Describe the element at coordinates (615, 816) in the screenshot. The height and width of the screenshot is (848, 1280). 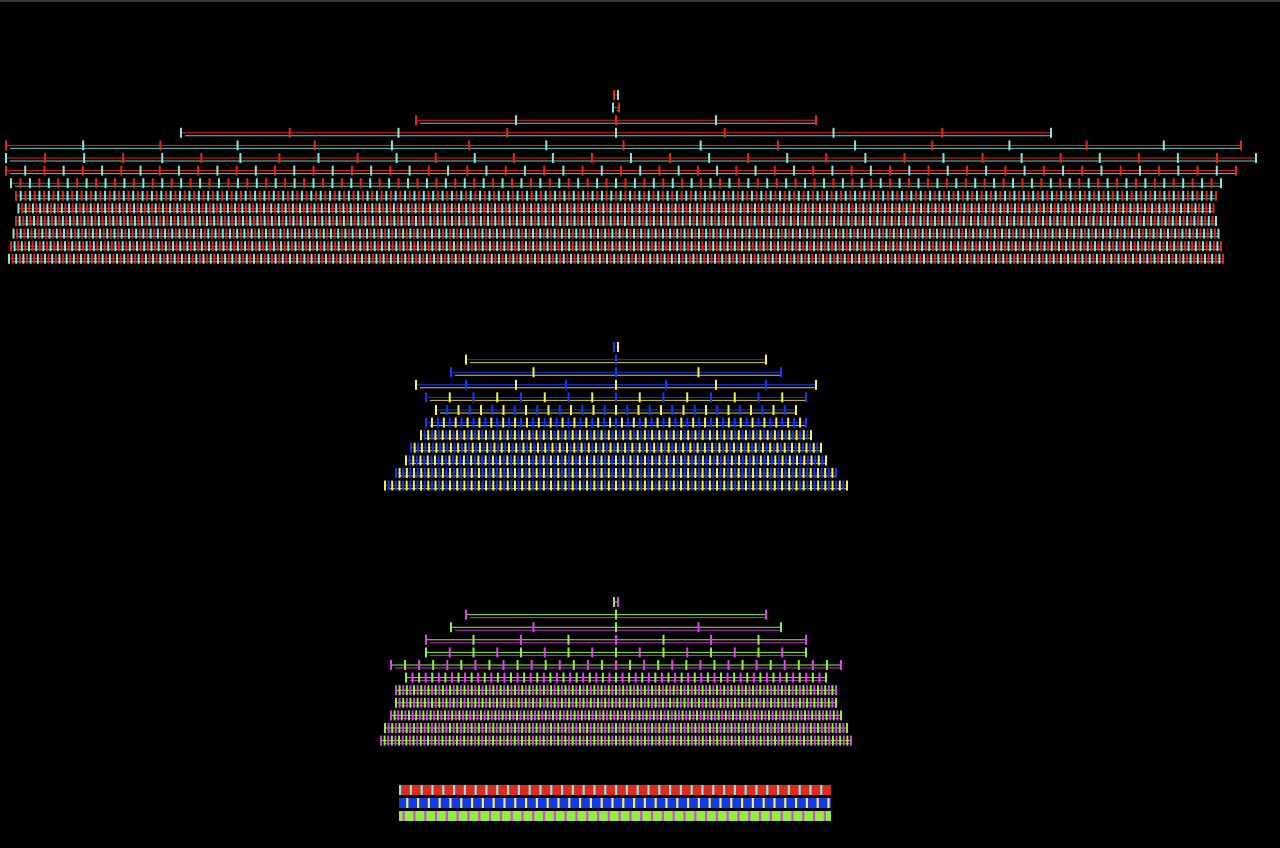
I see `strip-base` at that location.